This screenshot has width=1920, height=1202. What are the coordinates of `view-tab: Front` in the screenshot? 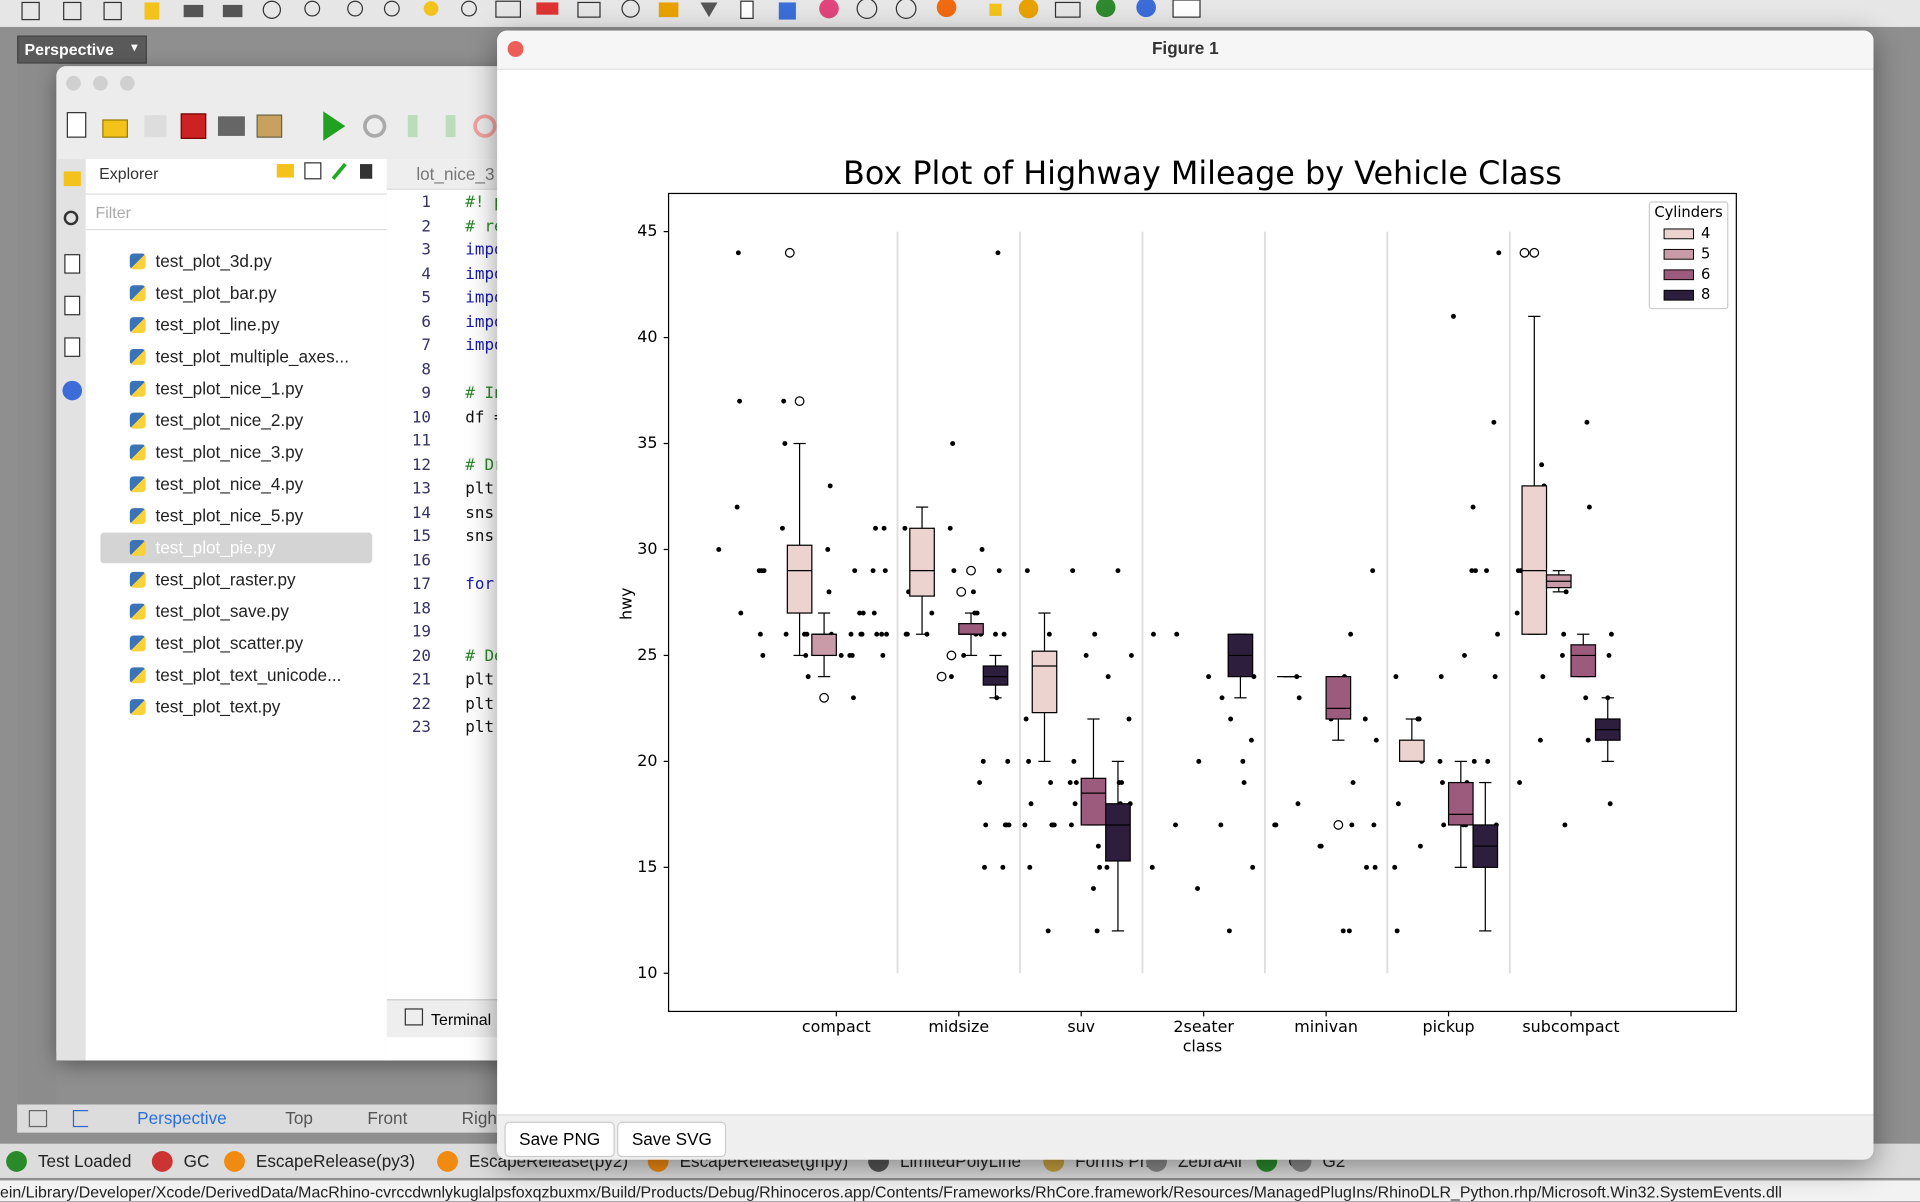 It's located at (387, 1118).